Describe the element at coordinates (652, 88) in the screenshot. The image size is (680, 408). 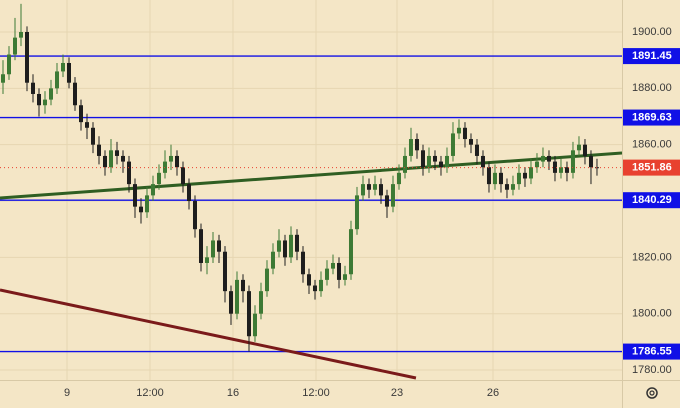
I see `y-tick-label: 1880.00` at that location.